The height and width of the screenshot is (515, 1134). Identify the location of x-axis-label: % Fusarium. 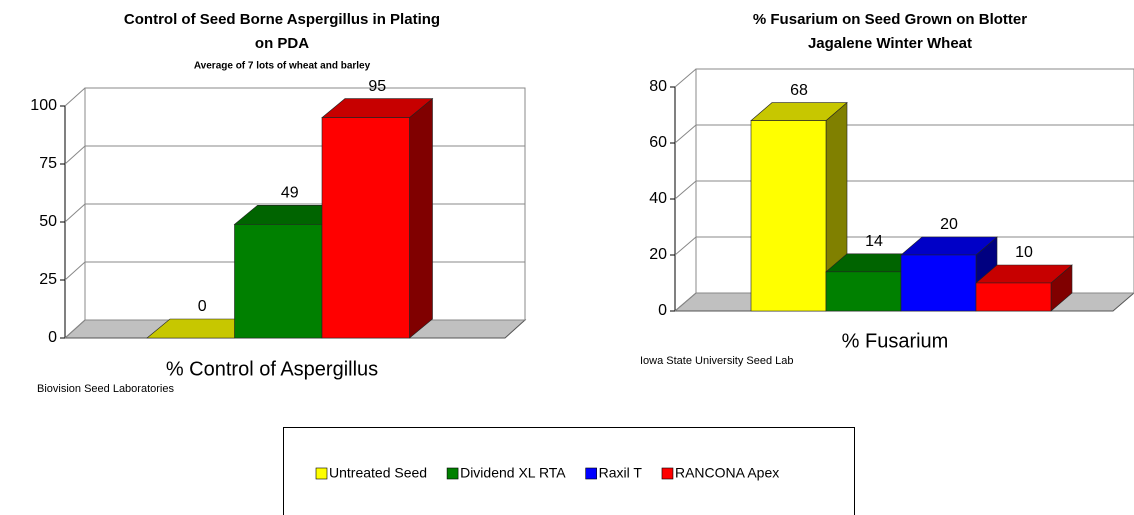
(895, 341).